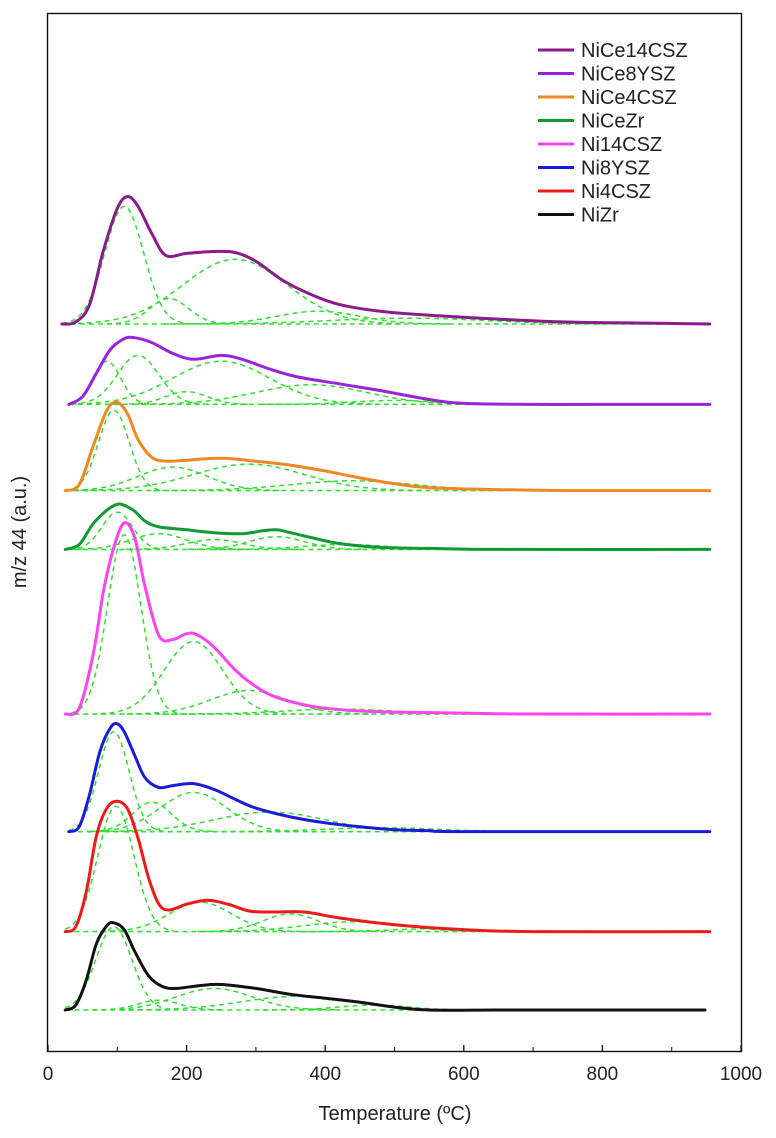 The height and width of the screenshot is (1138, 776). What do you see at coordinates (634, 51) in the screenshot?
I see `legend-label: NiCe14CSZ` at bounding box center [634, 51].